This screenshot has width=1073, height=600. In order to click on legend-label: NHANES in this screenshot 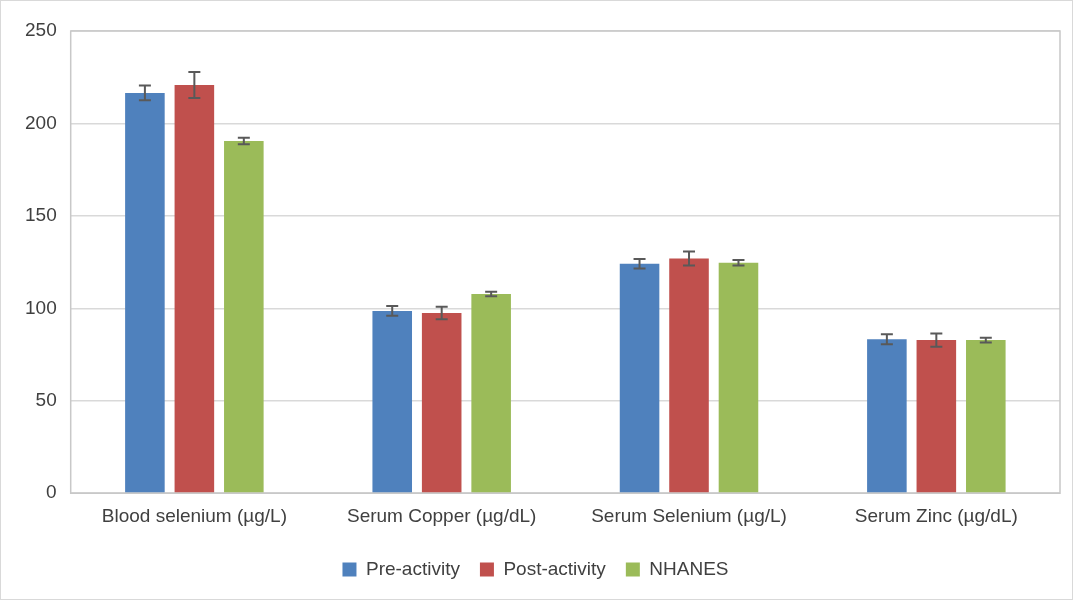, I will do `click(689, 568)`.